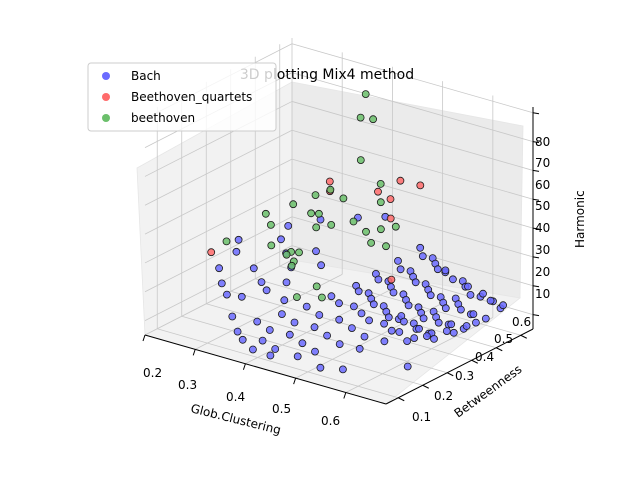 The height and width of the screenshot is (480, 640). I want to click on chart-title: 3D plotting Mix4 method, so click(327, 75).